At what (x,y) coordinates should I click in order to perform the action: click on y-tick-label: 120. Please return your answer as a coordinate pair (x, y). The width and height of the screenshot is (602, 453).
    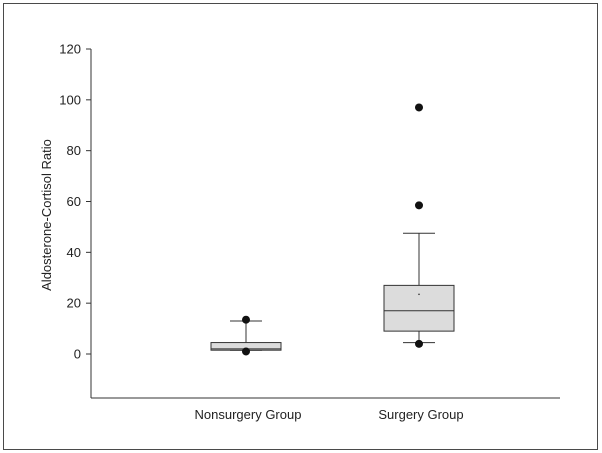
    Looking at the image, I should click on (70, 49).